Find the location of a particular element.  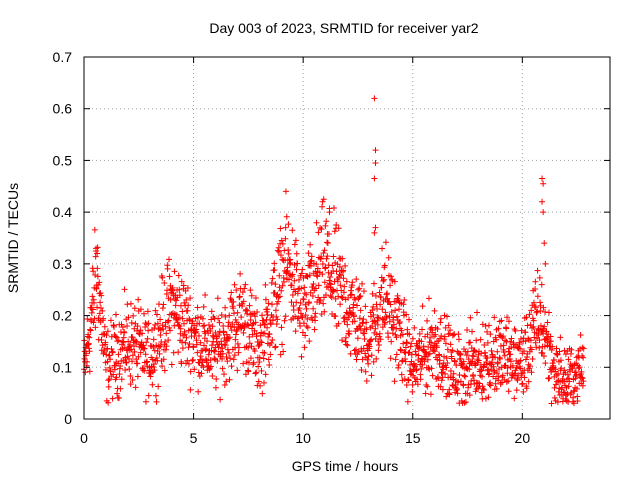

y-axis-label: SRMTID / TECUs is located at coordinates (13, 238).